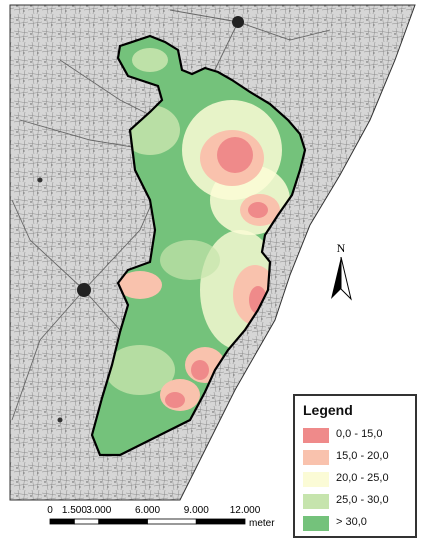 The image size is (427, 550). Describe the element at coordinates (341, 248) in the screenshot. I see `north-label: N` at that location.